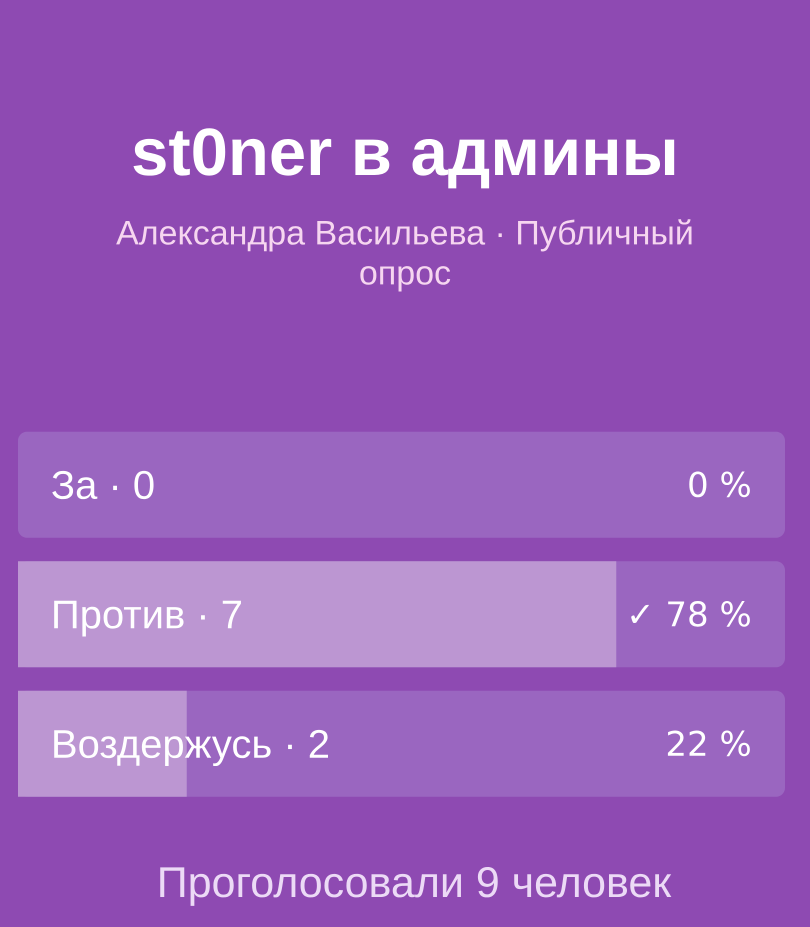 Image resolution: width=810 pixels, height=927 pixels. I want to click on data-label: ✓ 78 %, so click(690, 614).